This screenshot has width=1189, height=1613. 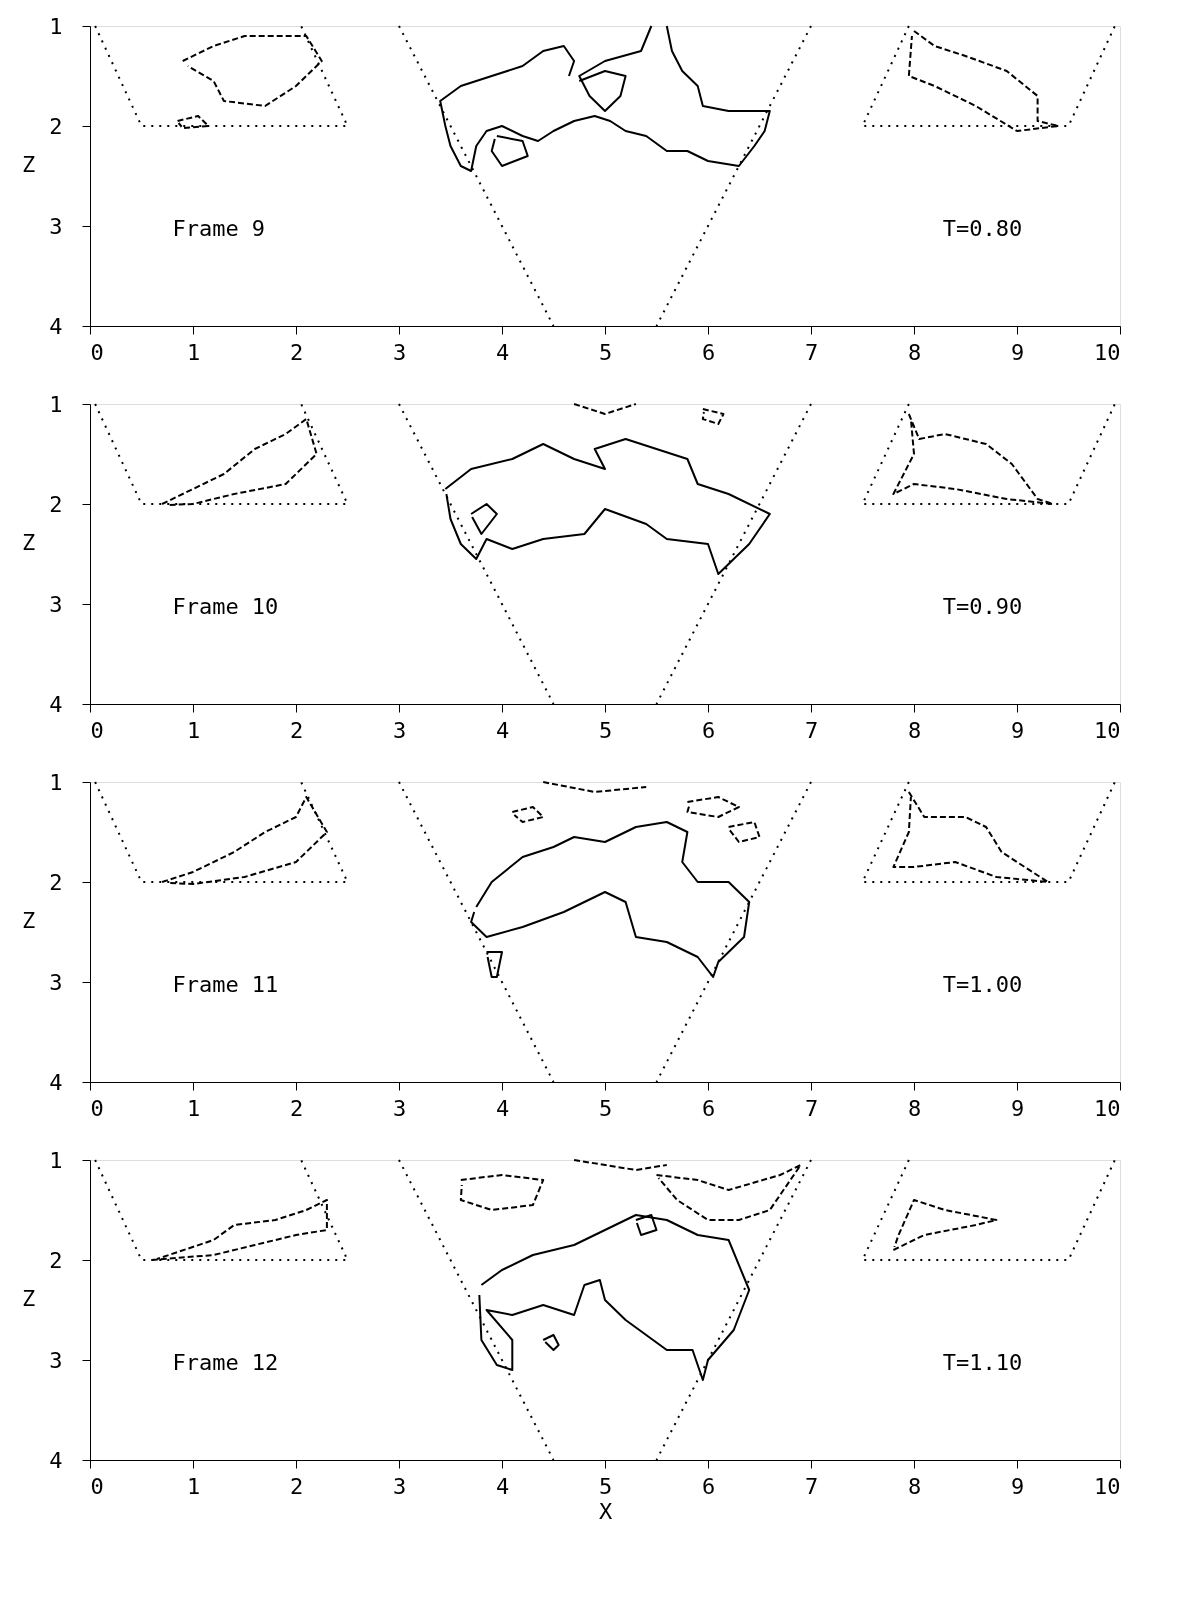 I want to click on x-axis-title: X, so click(x=605, y=1511).